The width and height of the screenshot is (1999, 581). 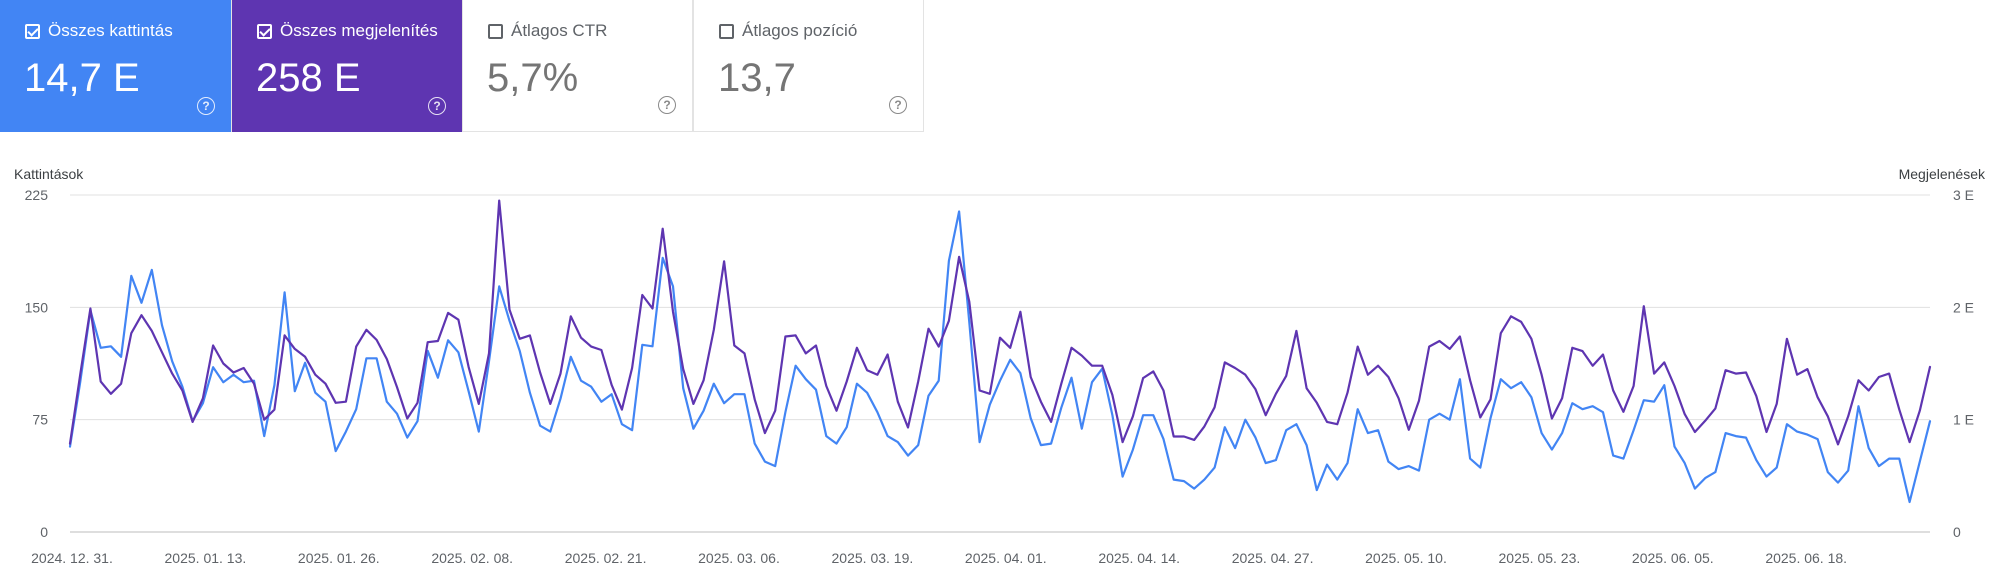 I want to click on card-header: Összes megjelenítés, so click(x=347, y=31).